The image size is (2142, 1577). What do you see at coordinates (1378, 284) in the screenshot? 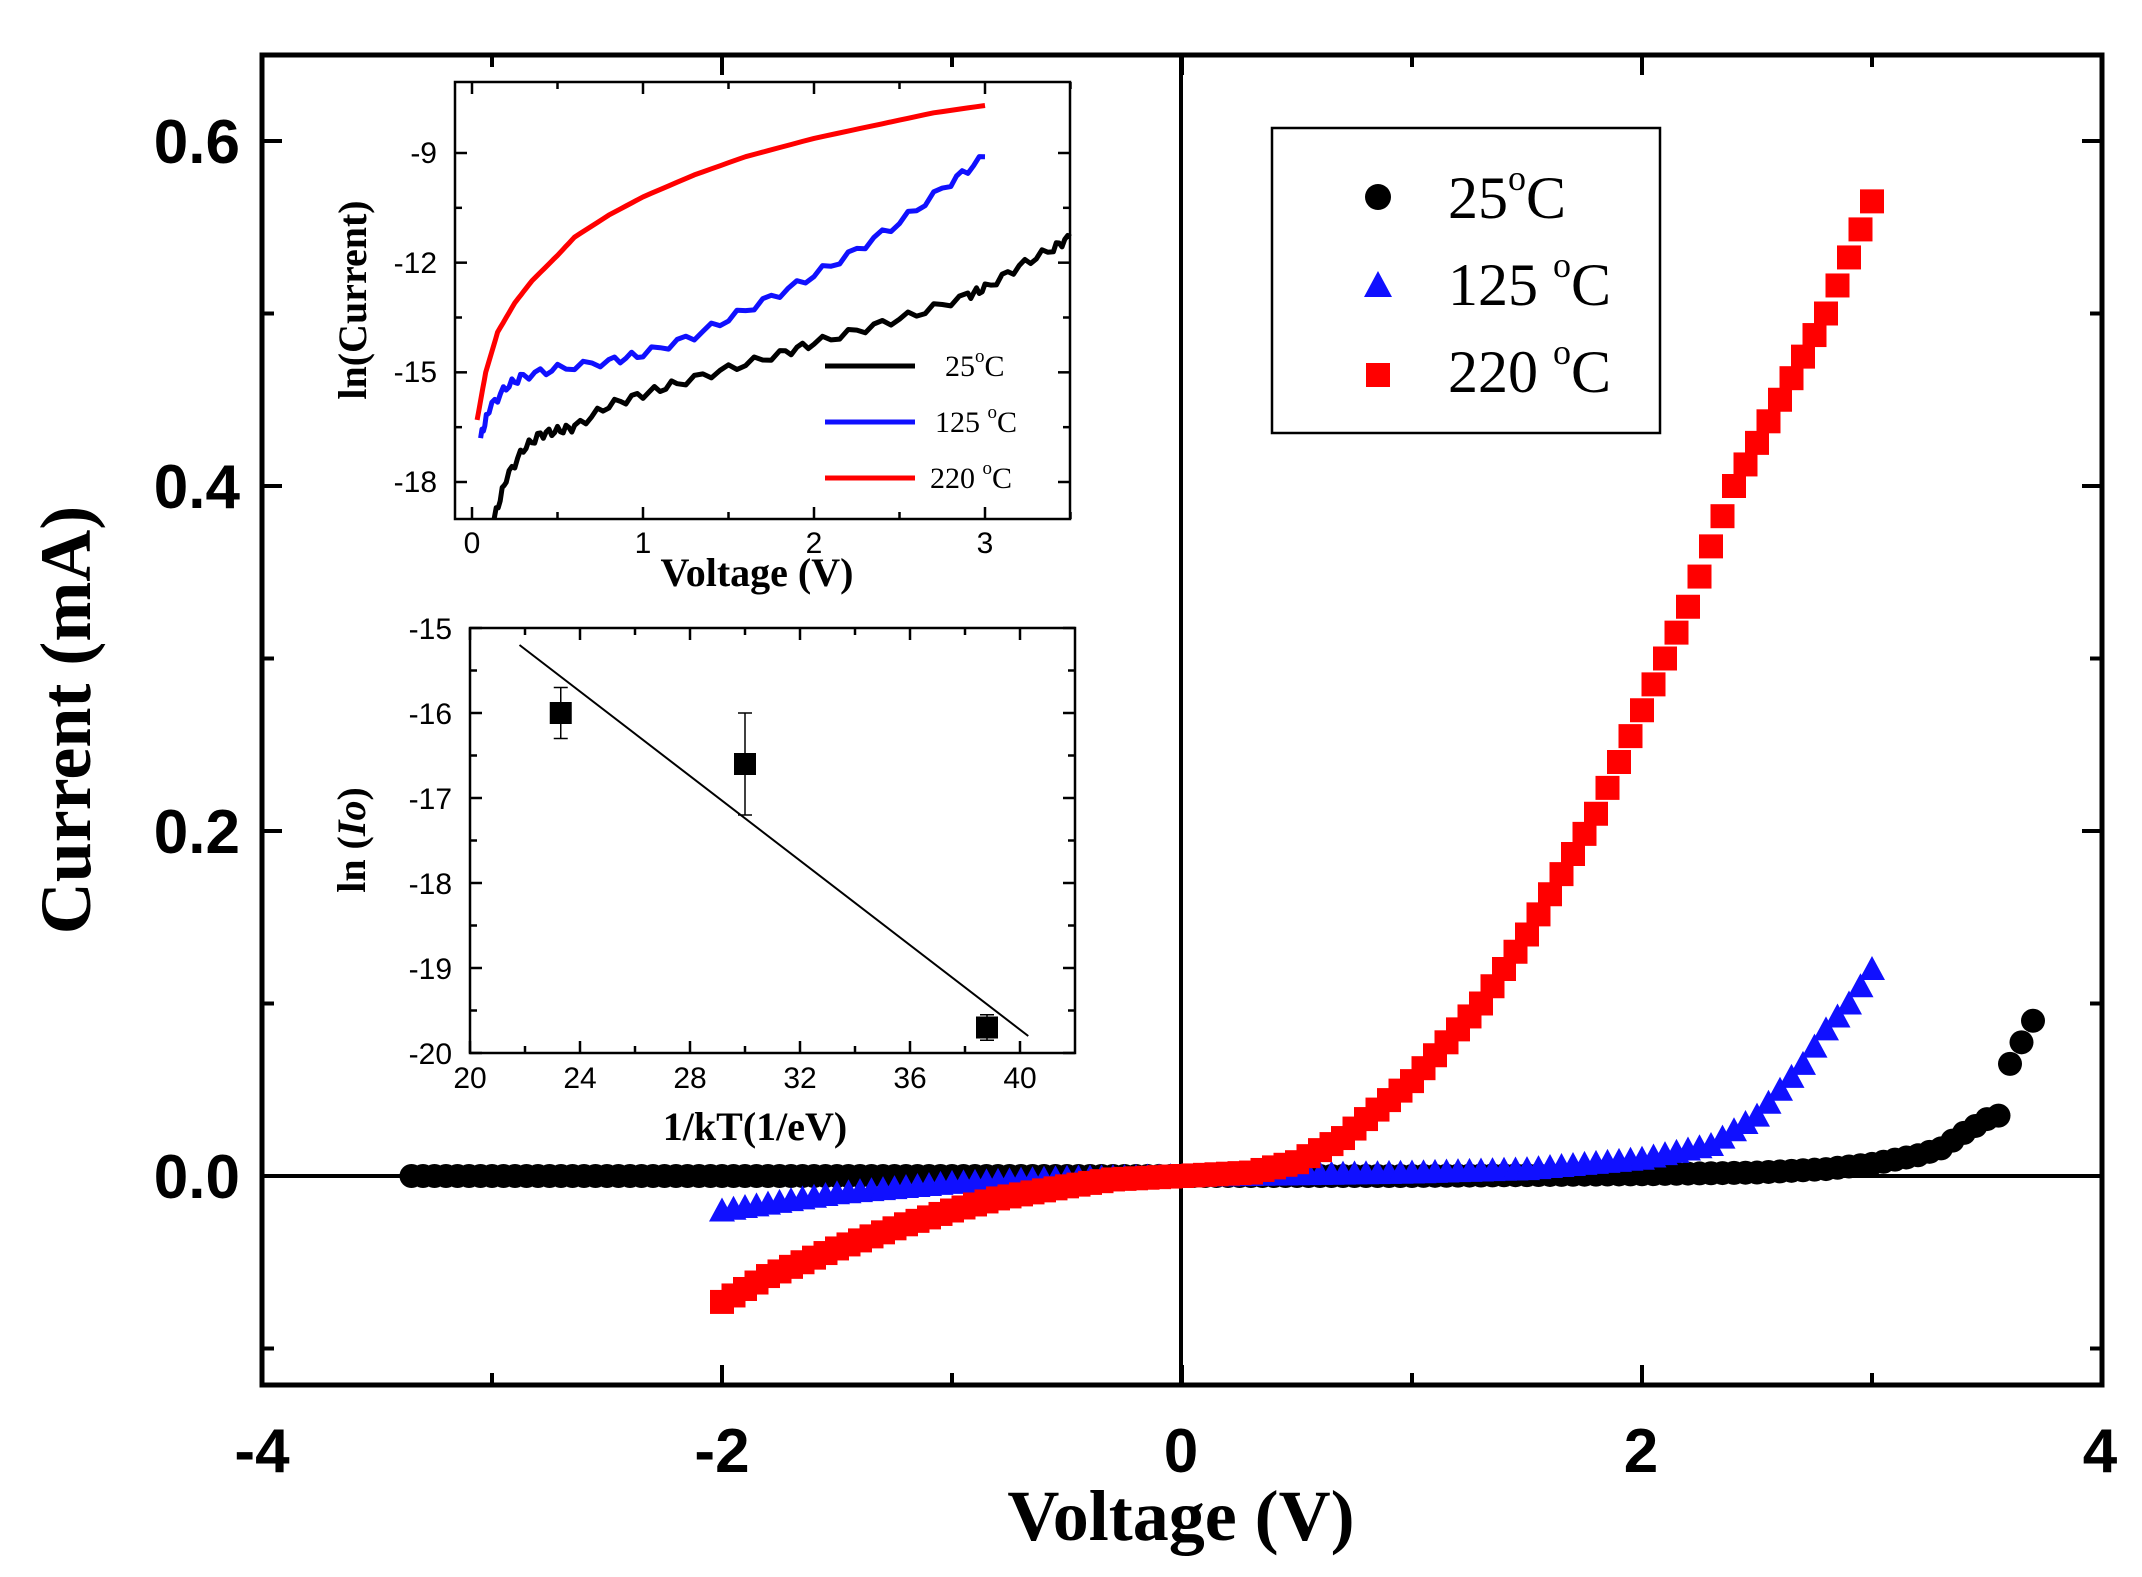
I see `legend-marker-triangle` at bounding box center [1378, 284].